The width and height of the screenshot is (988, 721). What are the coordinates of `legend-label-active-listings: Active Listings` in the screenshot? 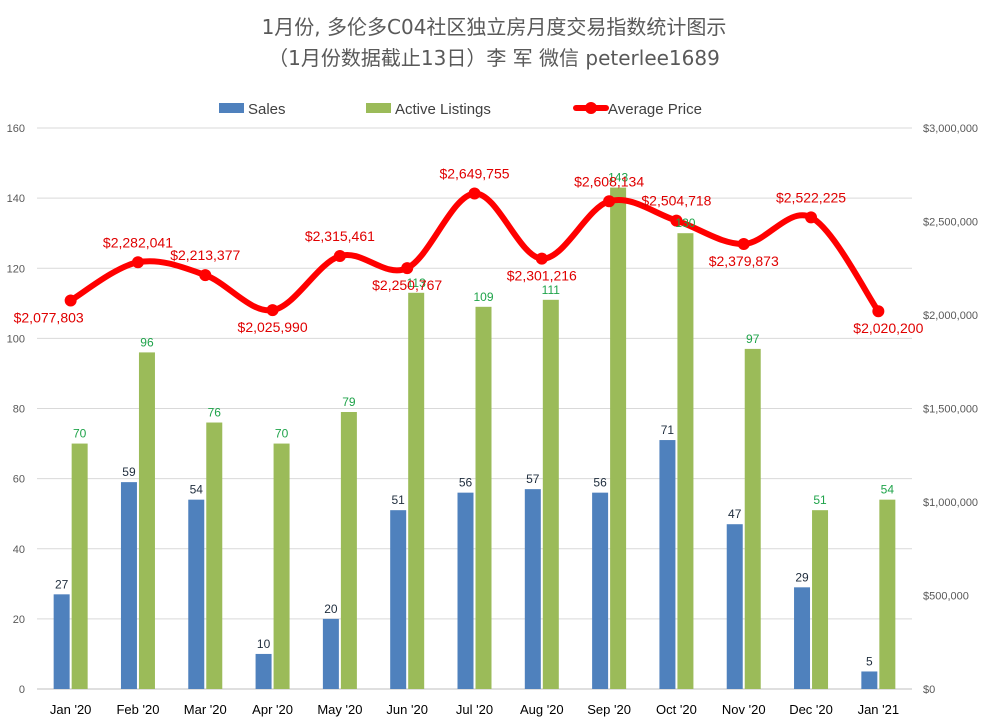 It's located at (443, 109).